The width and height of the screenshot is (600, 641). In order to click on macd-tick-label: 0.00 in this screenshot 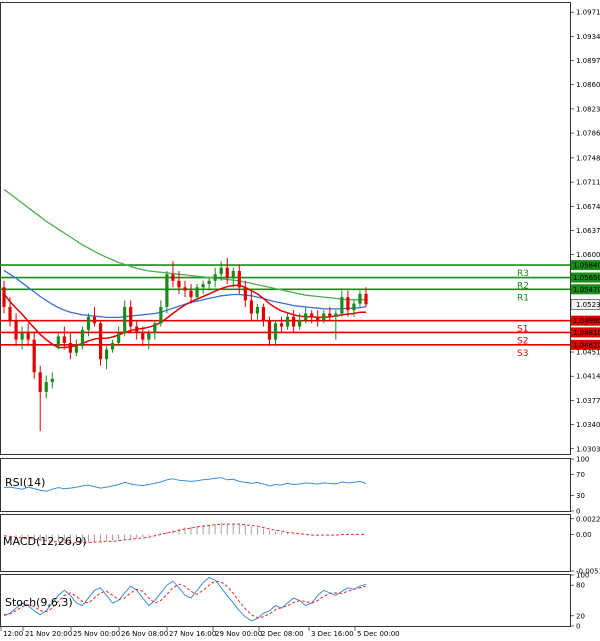, I will do `click(584, 535)`.